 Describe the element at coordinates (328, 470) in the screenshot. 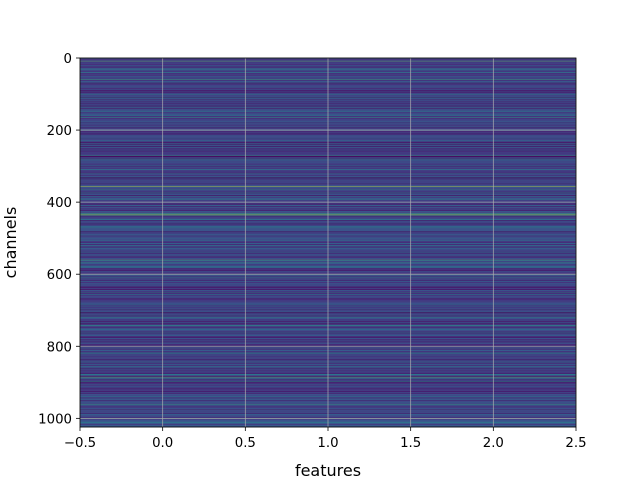

I see `x-axis-label: features` at that location.